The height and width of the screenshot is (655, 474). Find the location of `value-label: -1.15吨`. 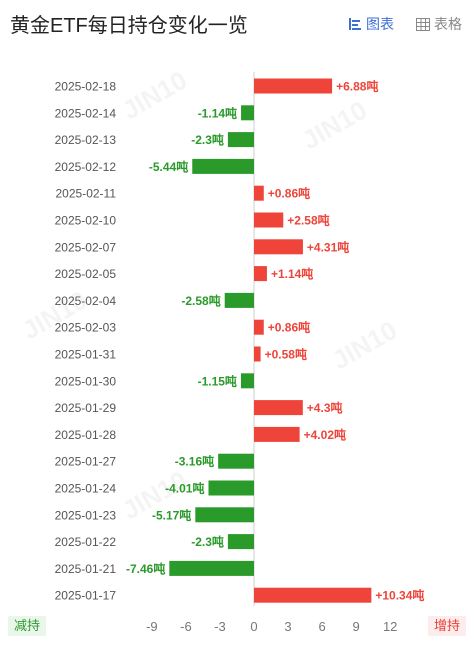

value-label: -1.15吨 is located at coordinates (217, 380).